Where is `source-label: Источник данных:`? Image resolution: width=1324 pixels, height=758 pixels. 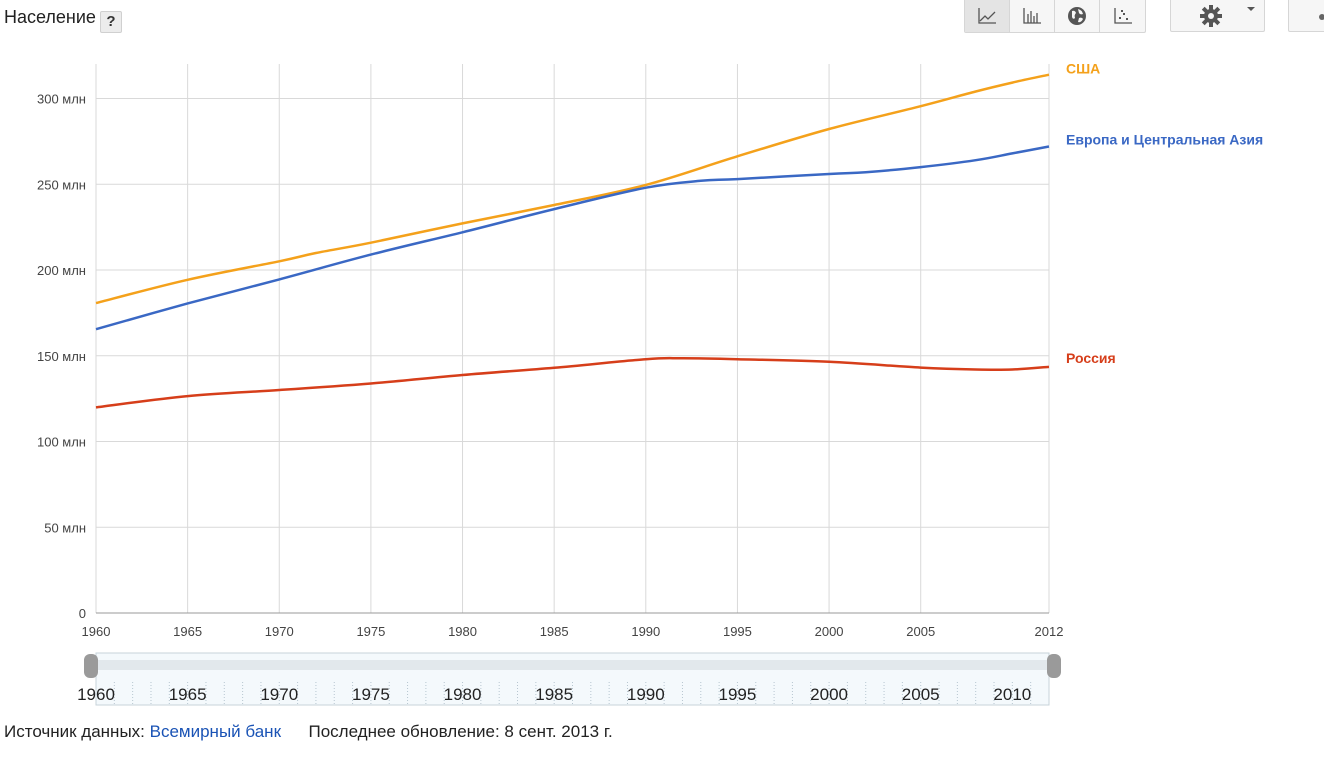 source-label: Источник данных: is located at coordinates (74, 731).